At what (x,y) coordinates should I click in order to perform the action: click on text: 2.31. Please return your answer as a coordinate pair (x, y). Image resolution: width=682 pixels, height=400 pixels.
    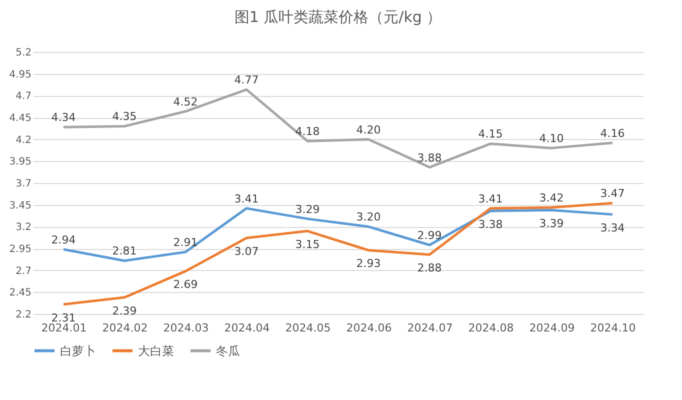
    Looking at the image, I should click on (63, 317).